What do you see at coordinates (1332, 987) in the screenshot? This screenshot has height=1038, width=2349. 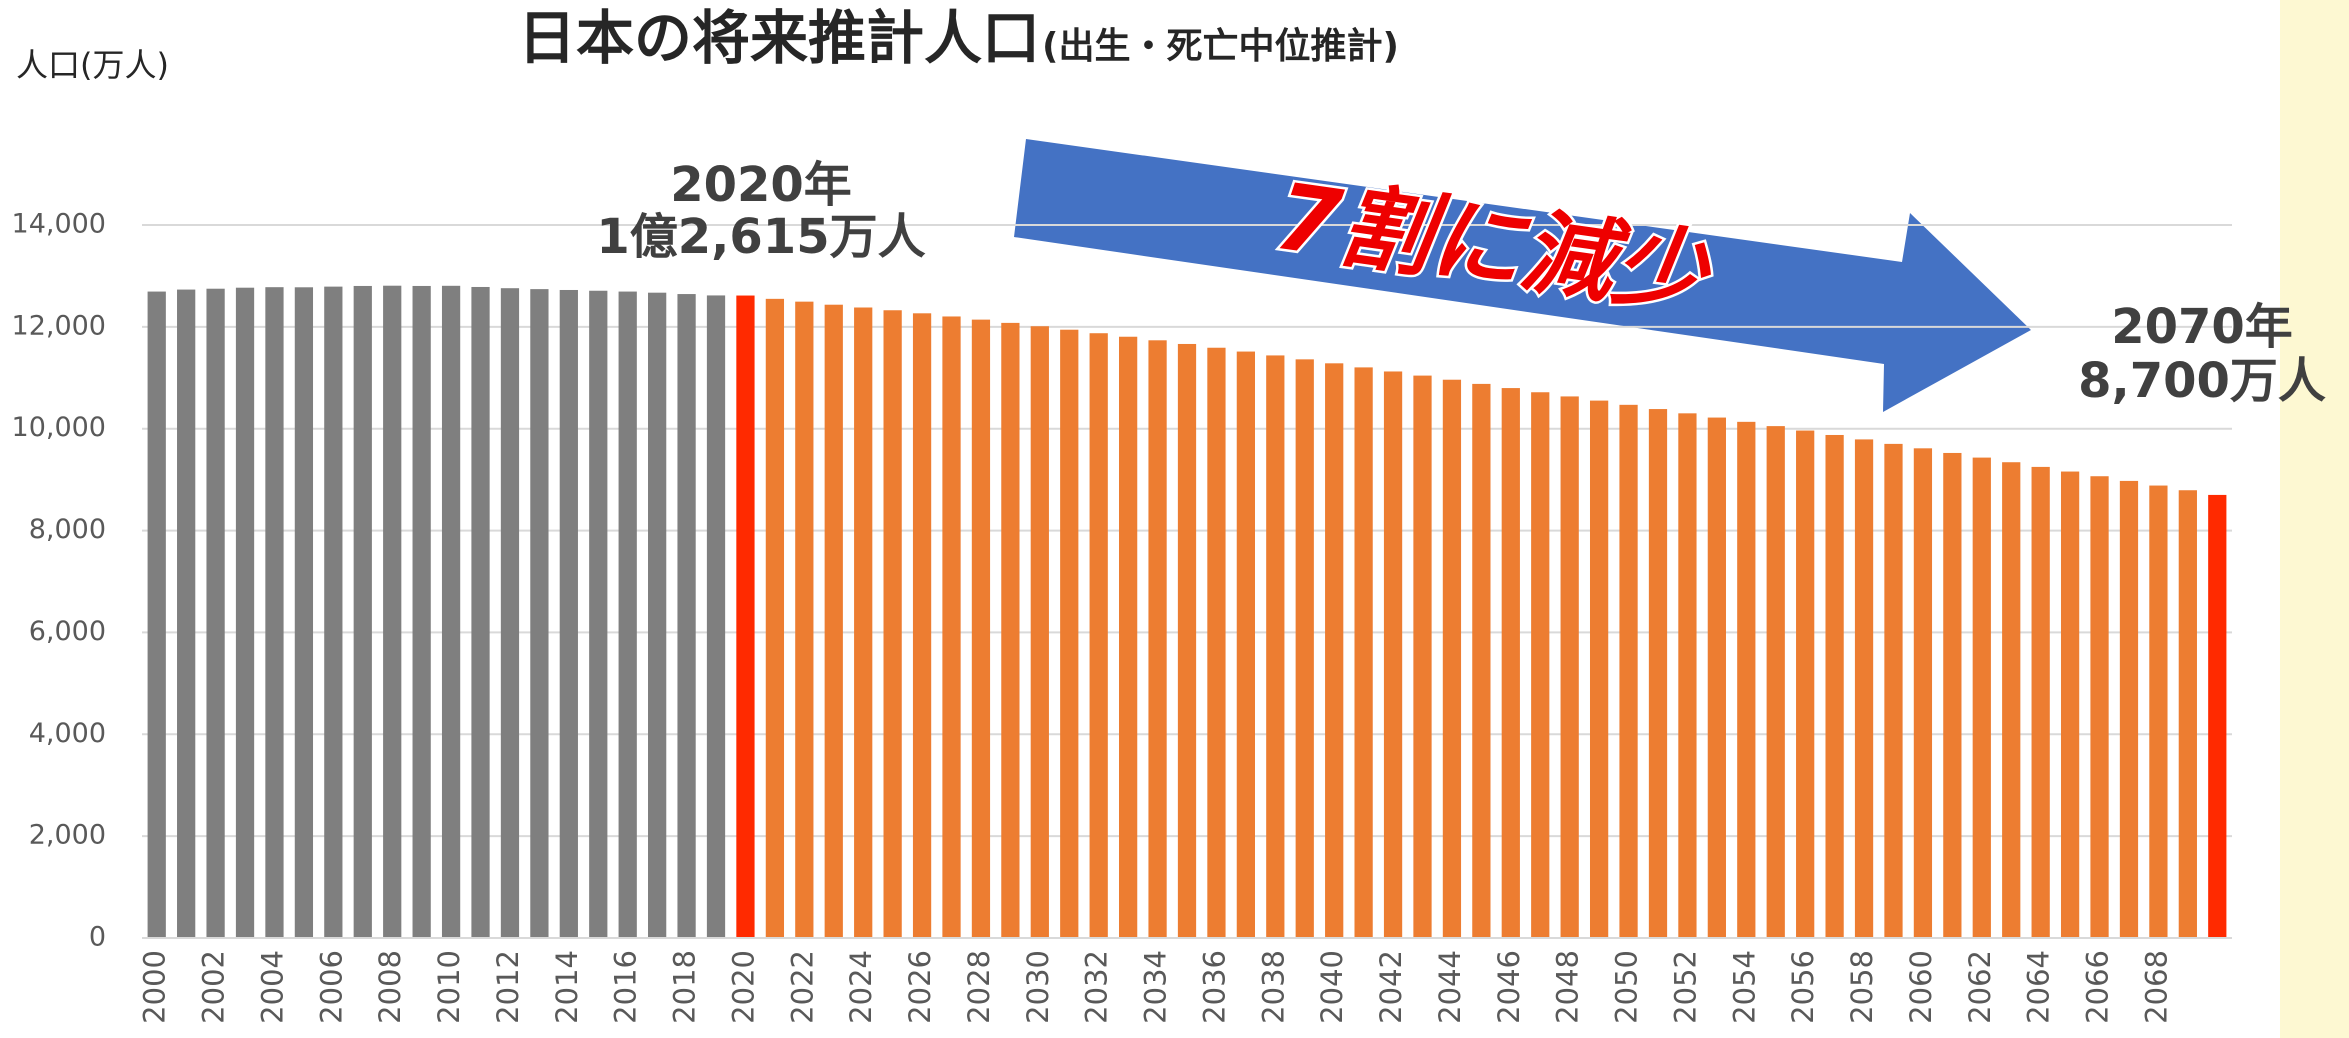 I see `x-tick-label: 2040` at bounding box center [1332, 987].